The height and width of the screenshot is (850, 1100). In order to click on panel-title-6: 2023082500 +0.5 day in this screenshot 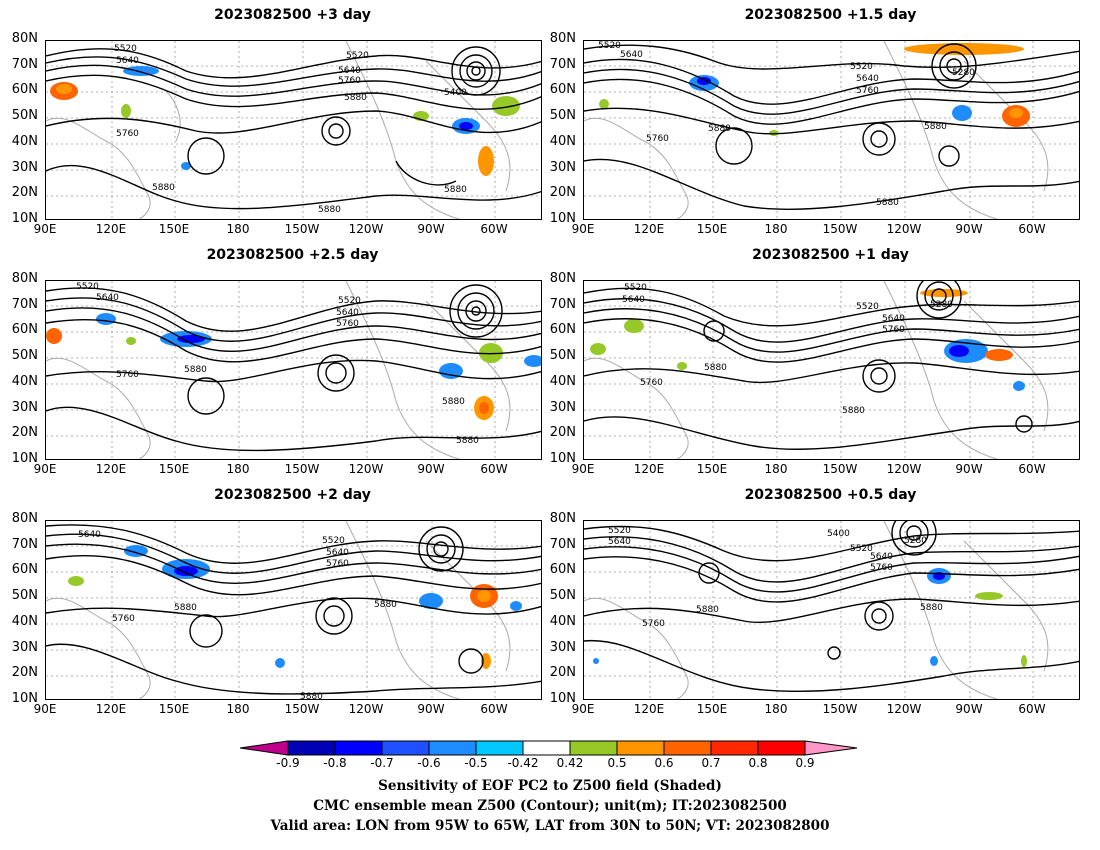, I will do `click(830, 495)`.